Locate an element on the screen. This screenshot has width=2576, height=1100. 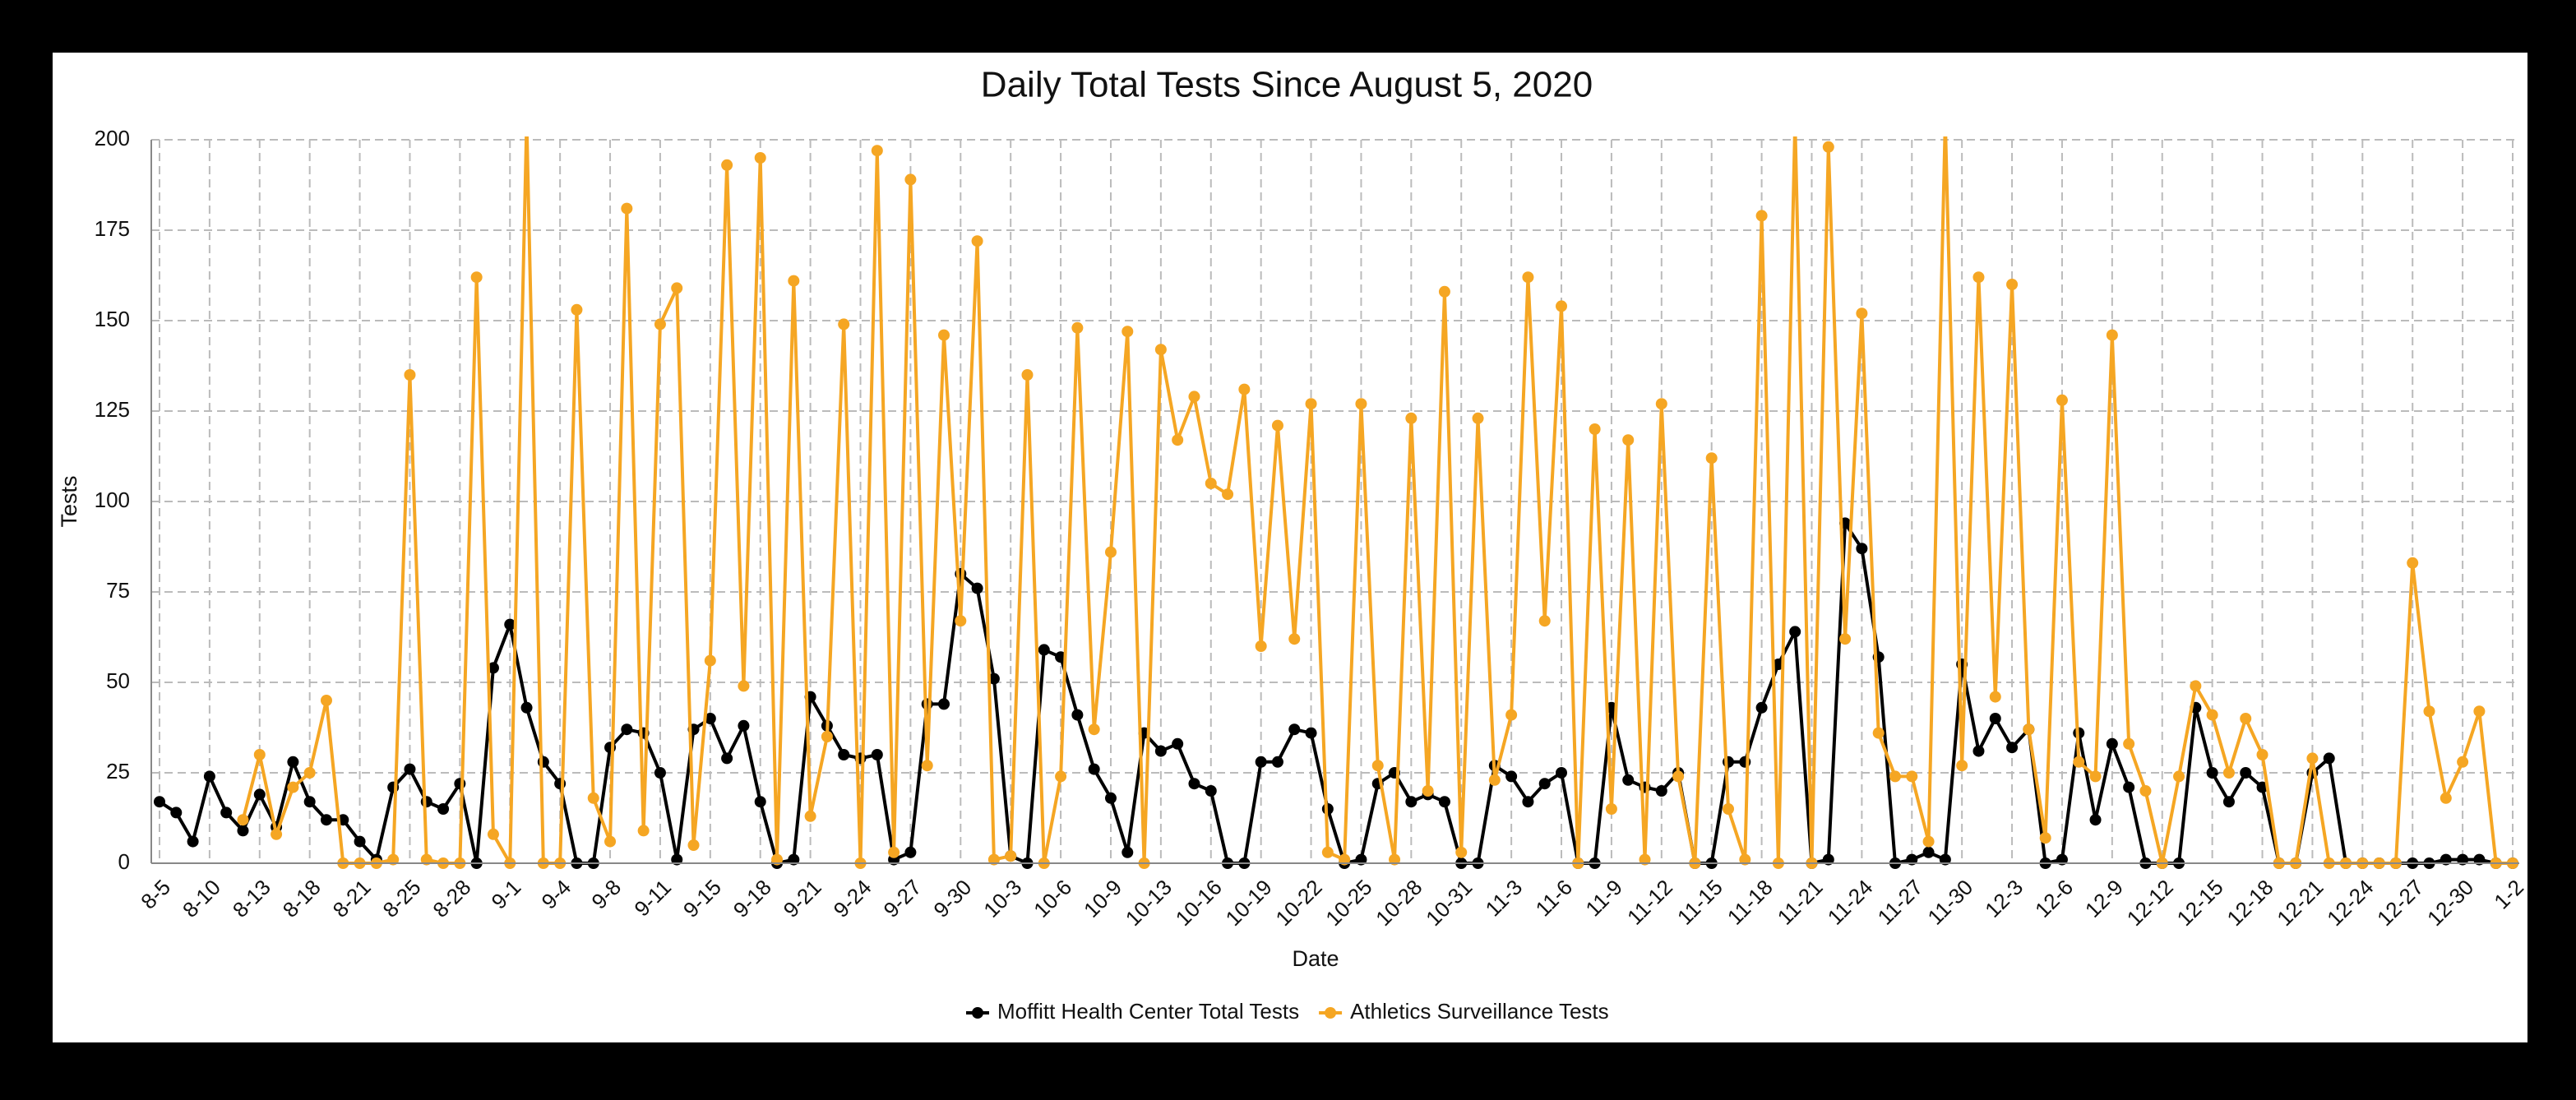
y-tick-label: 0 is located at coordinates (124, 861).